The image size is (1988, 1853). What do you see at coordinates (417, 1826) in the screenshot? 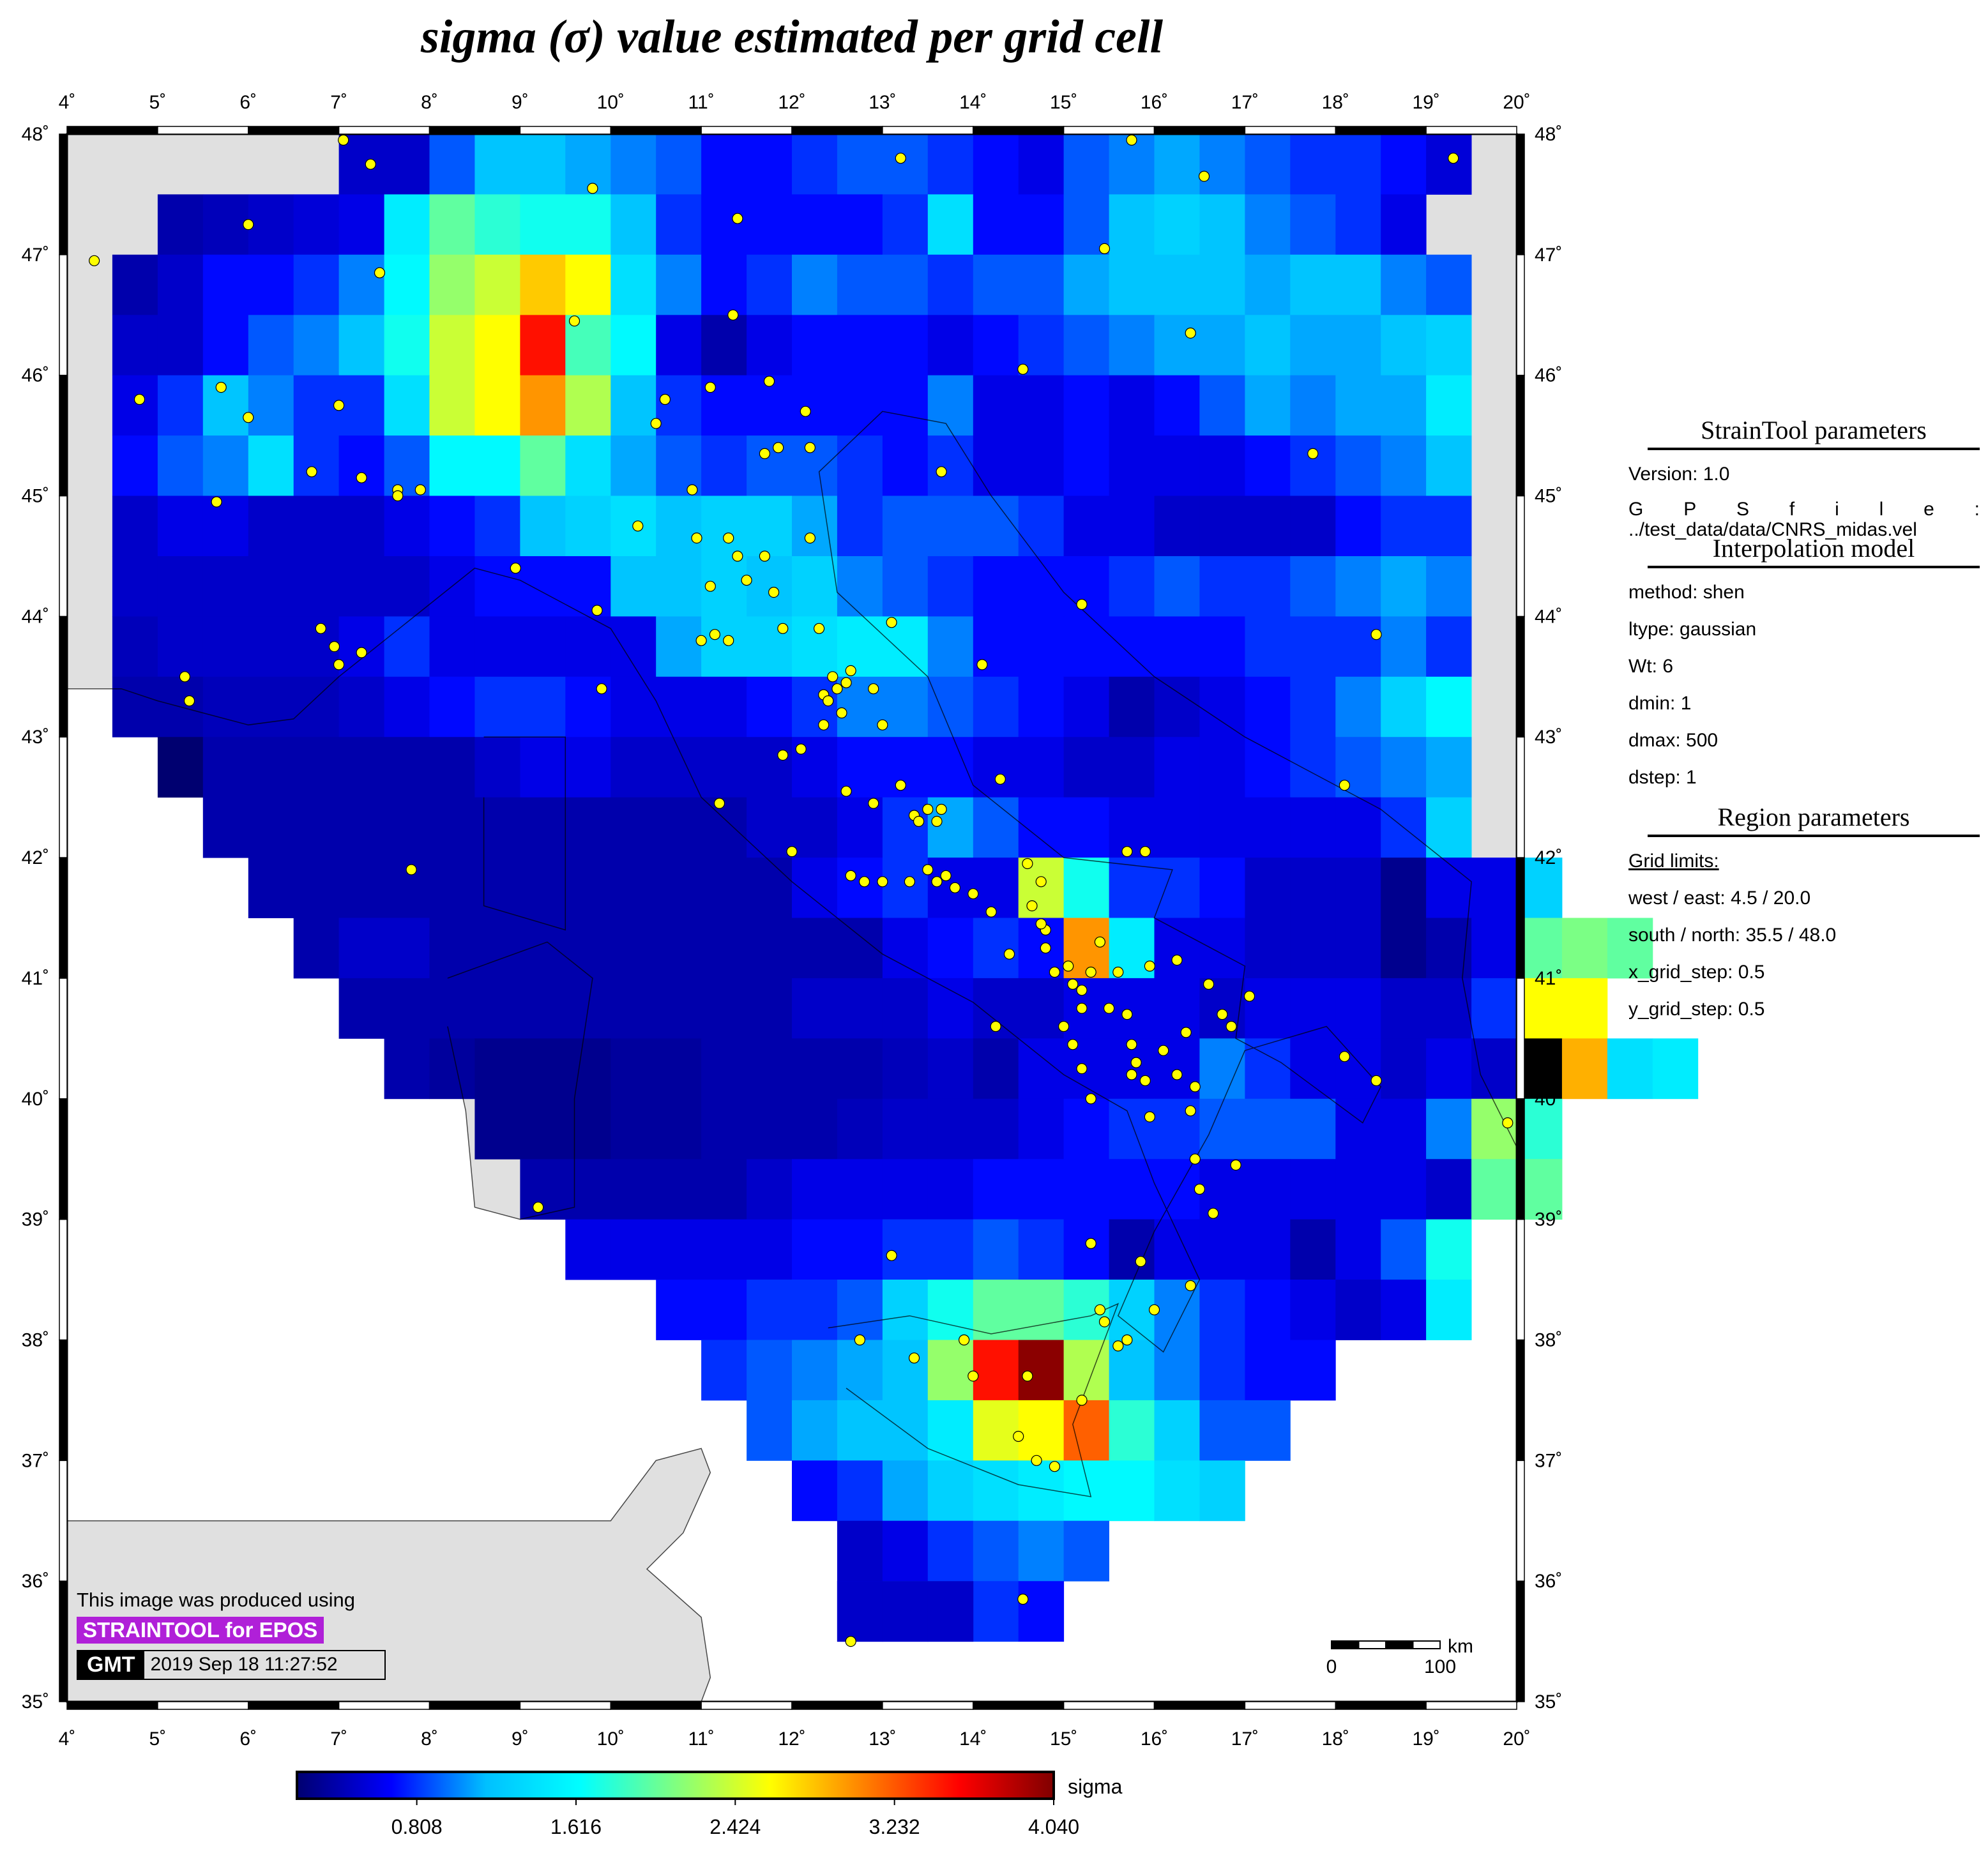
I see `colorbar-tick-label: 0.808` at bounding box center [417, 1826].